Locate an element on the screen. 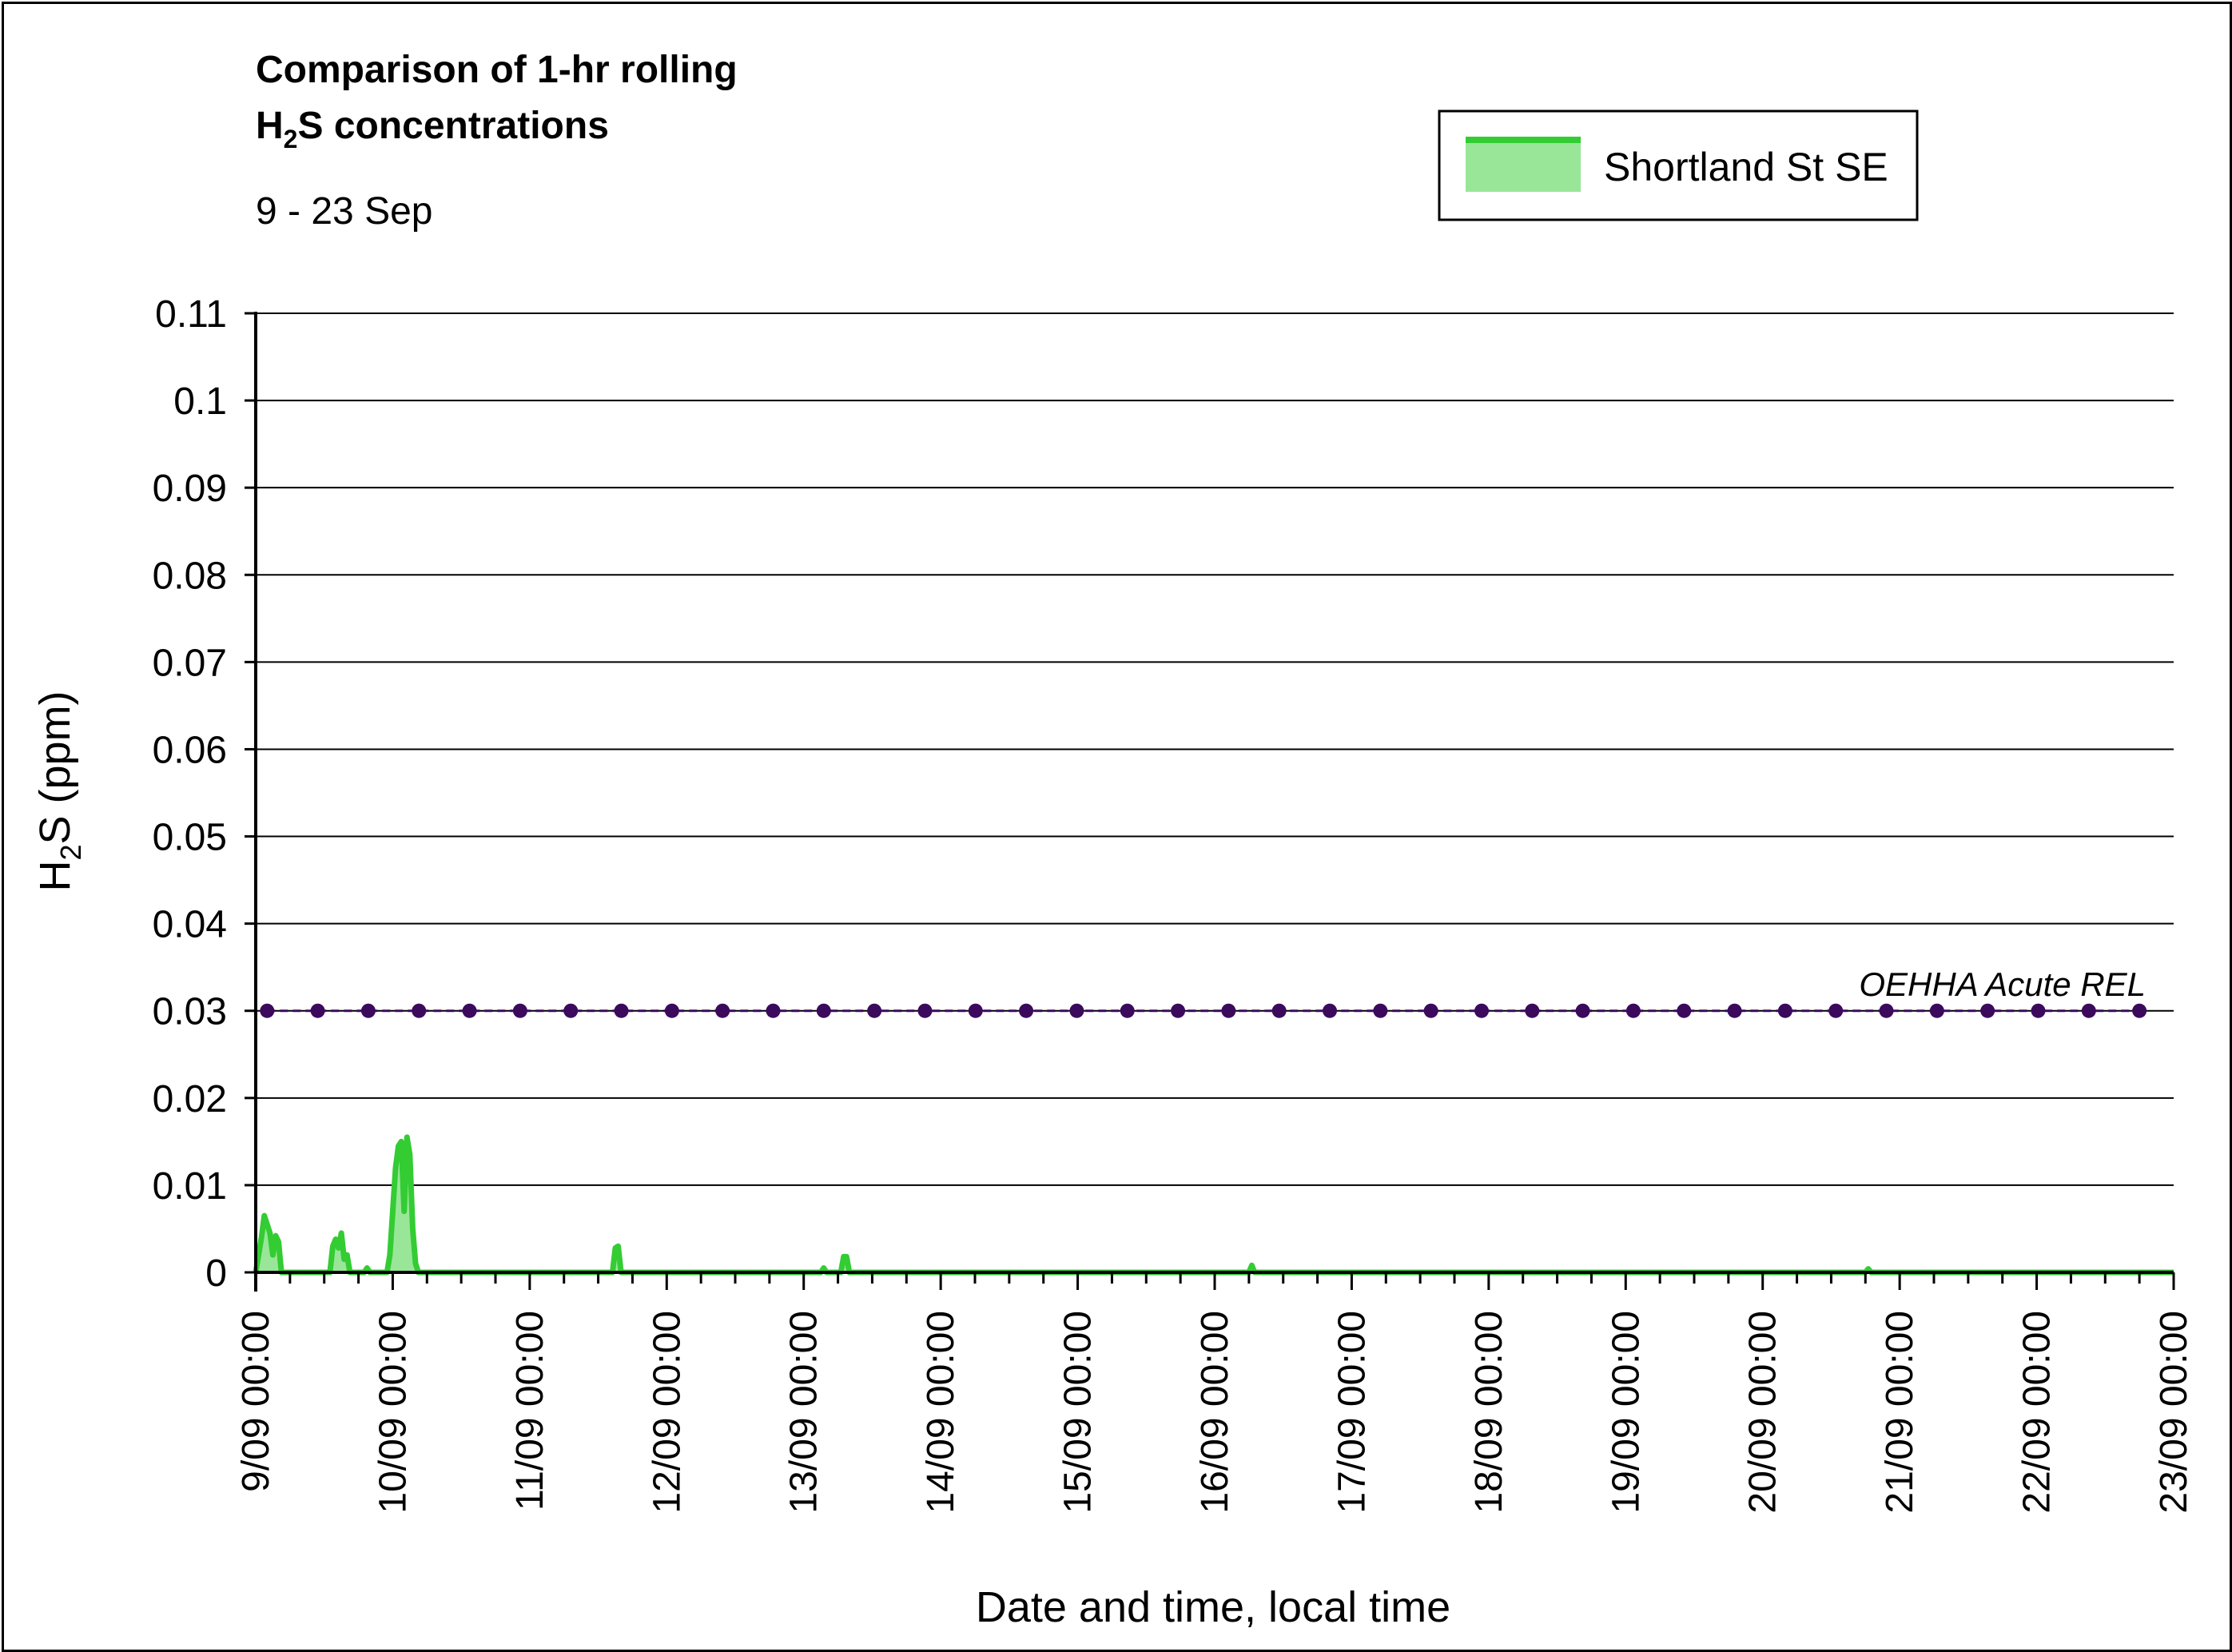 This screenshot has height=1652, width=2232. series-area-fill is located at coordinates (1215, 1204).